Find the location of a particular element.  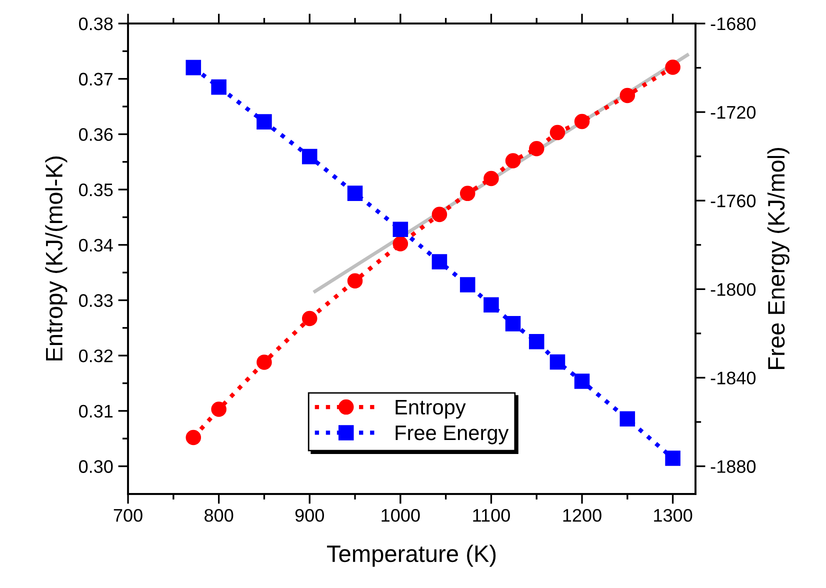

y-tick-label: 0.31 is located at coordinates (96, 411).